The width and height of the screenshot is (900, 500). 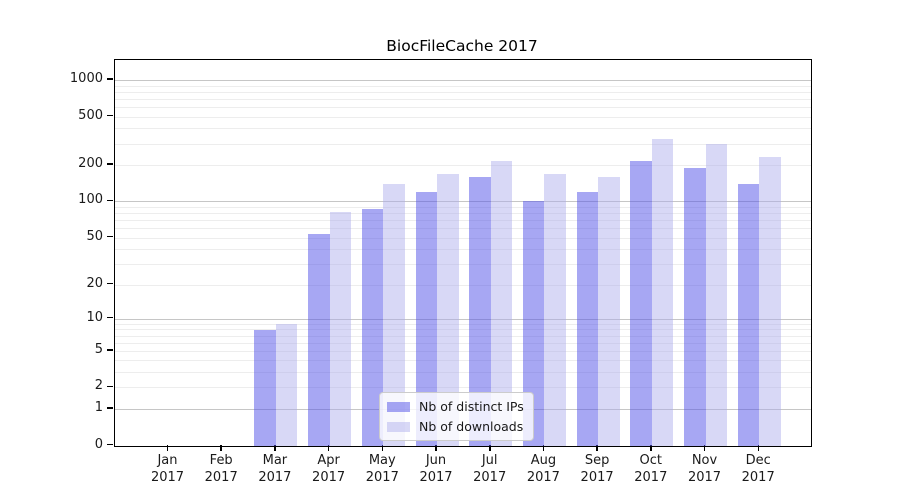 I want to click on x-tick-month: Mar, so click(x=275, y=460).